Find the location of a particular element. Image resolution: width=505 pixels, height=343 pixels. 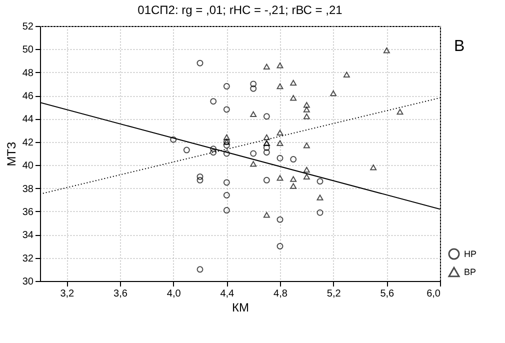

y-tick-label: 34 is located at coordinates (28, 236).